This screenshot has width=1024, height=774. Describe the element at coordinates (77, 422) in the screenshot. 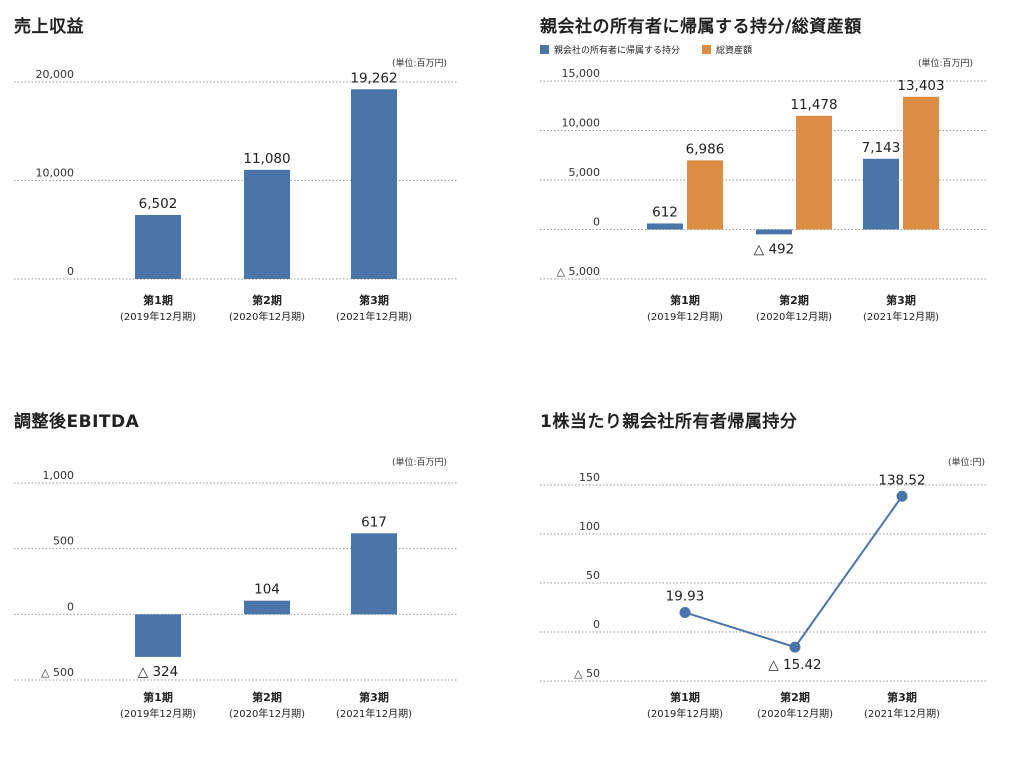

I see `ebitda-title: 調整後EBITDA` at that location.